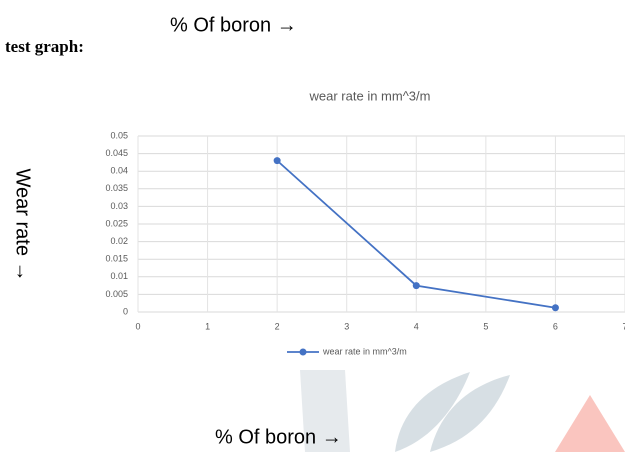  I want to click on y-tick-label: 0.04, so click(119, 171).